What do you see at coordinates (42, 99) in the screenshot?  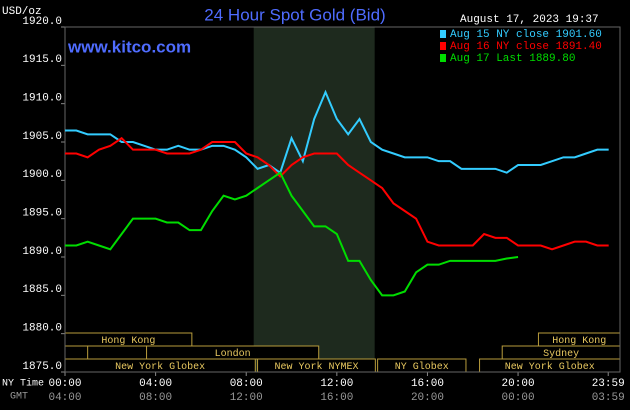 I see `y-tick-label: 1910.0` at bounding box center [42, 99].